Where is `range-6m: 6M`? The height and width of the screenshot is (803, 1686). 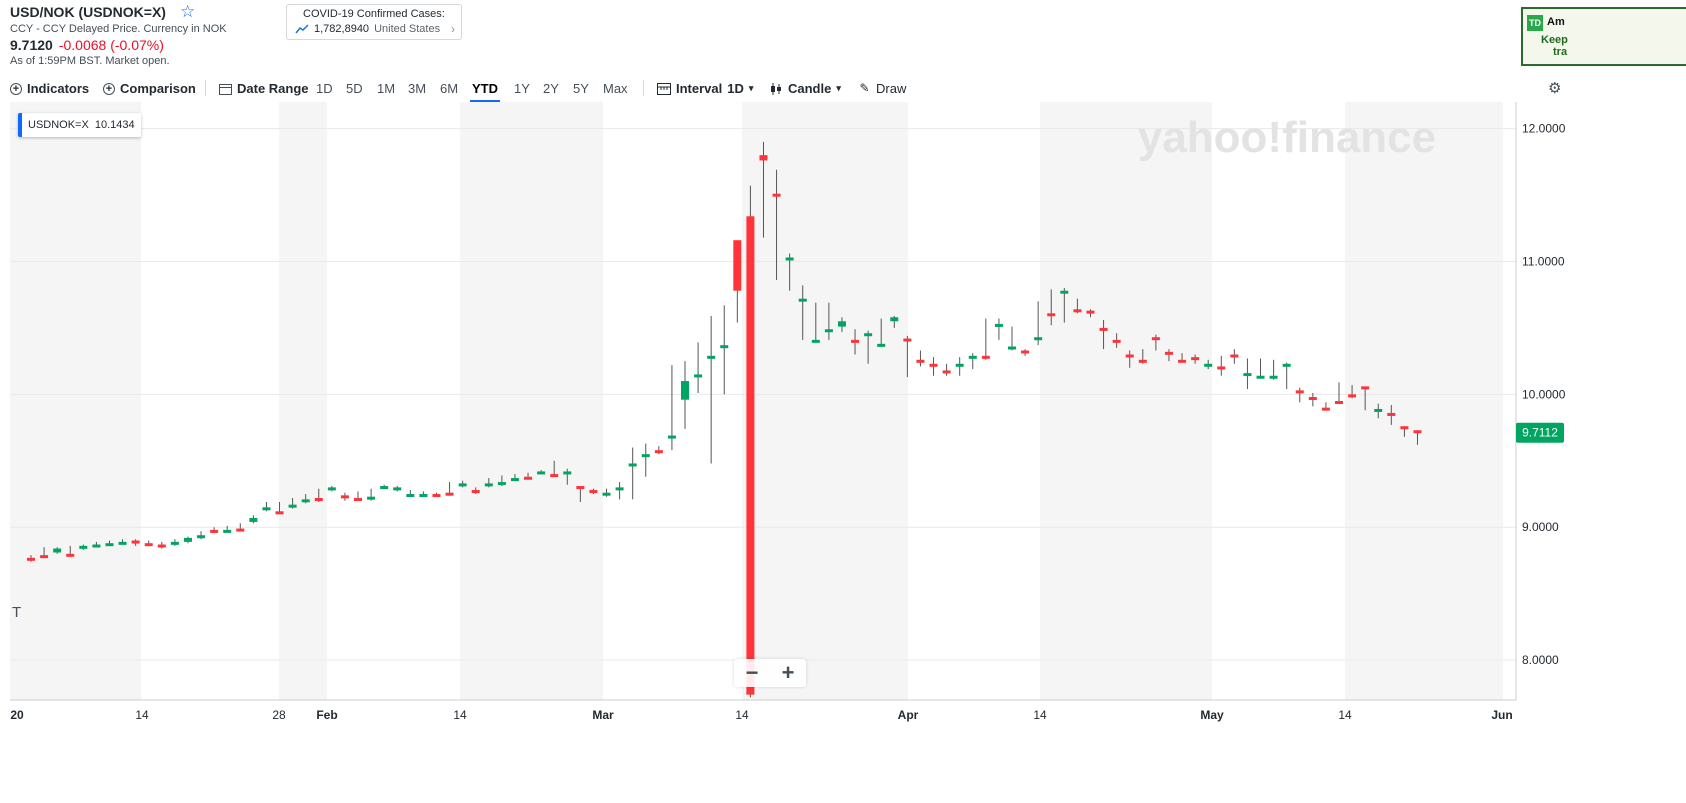 range-6m: 6M is located at coordinates (449, 88).